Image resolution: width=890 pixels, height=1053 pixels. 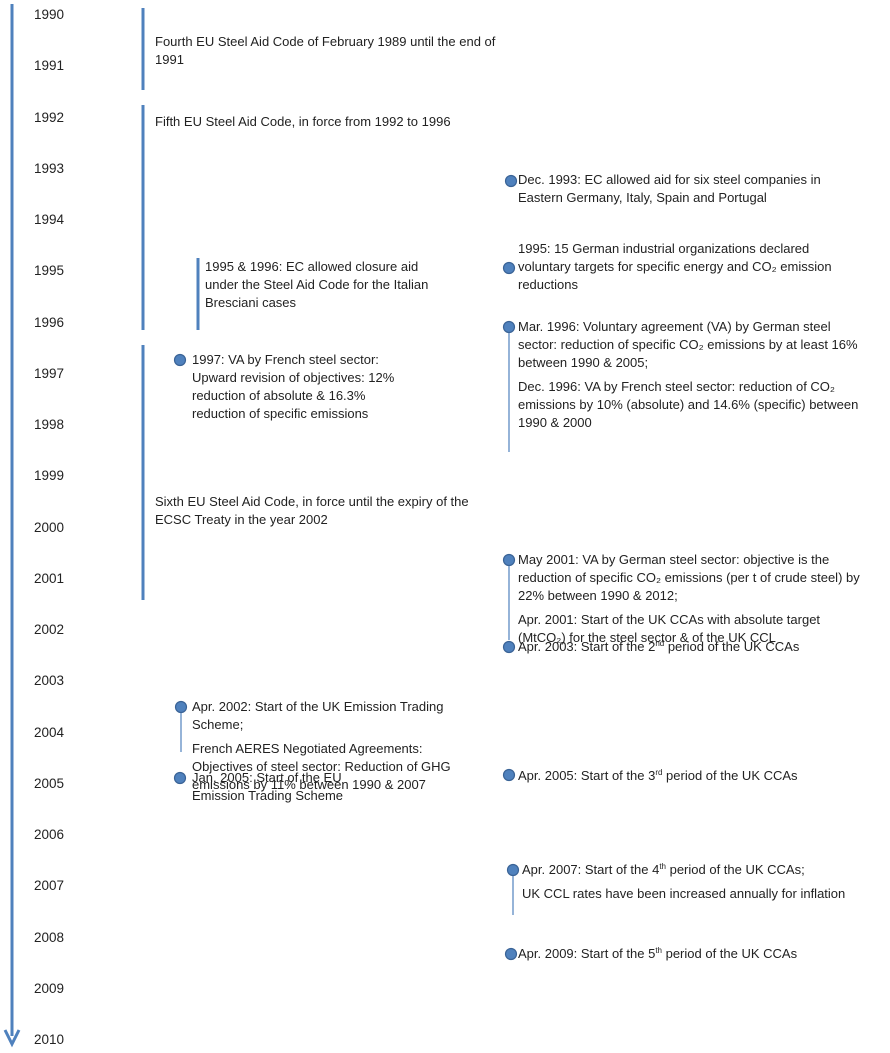 I want to click on year-label: 2010, so click(x=49, y=1039).